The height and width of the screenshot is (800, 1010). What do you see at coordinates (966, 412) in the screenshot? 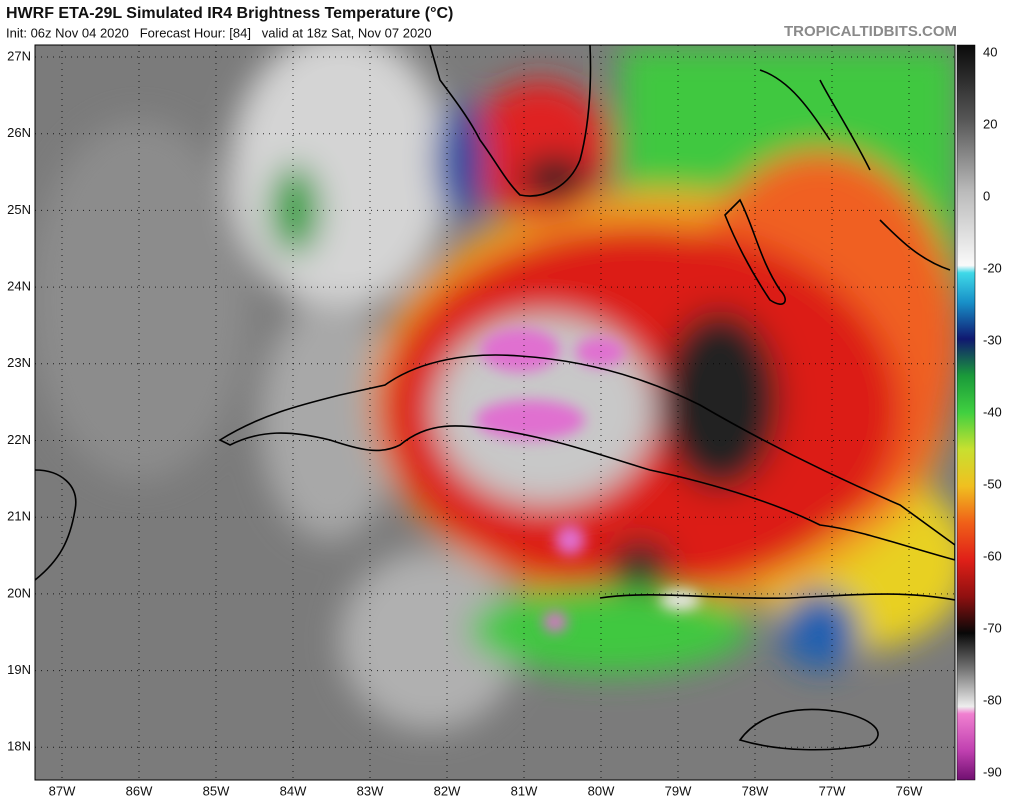
I see `colorbar` at bounding box center [966, 412].